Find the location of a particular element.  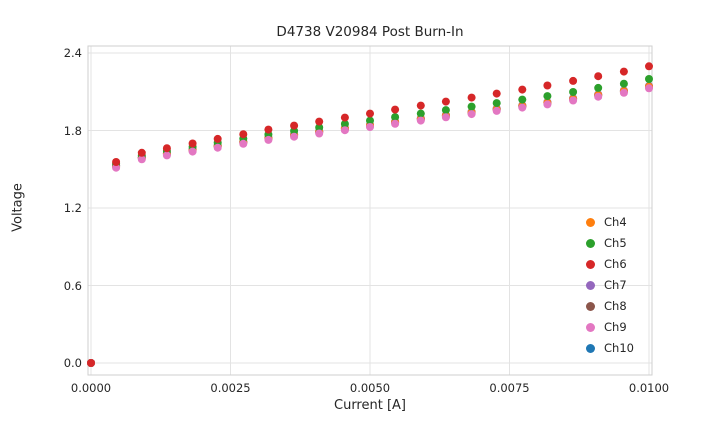

legend-label-ch10: Ch10 is located at coordinates (619, 347).